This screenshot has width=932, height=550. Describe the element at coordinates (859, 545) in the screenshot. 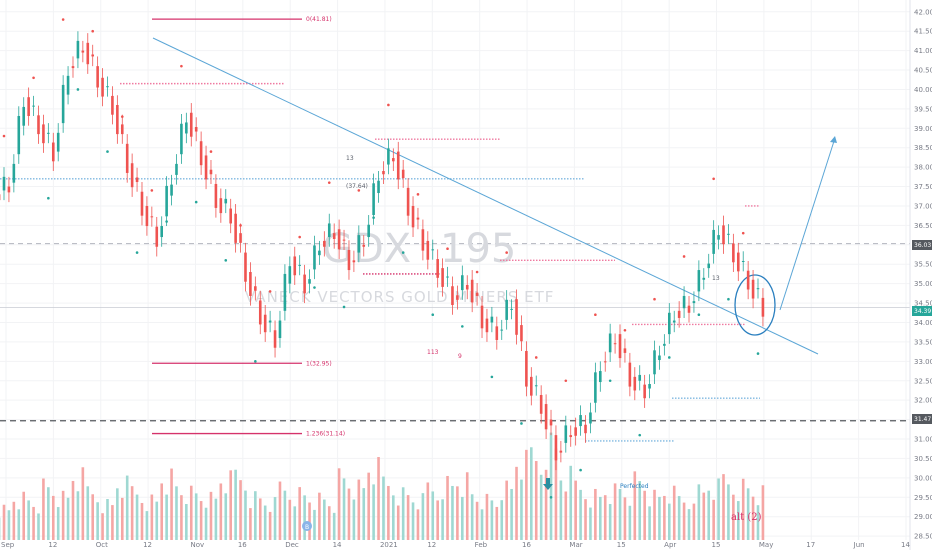

I see `time-tick-label: Jun` at that location.